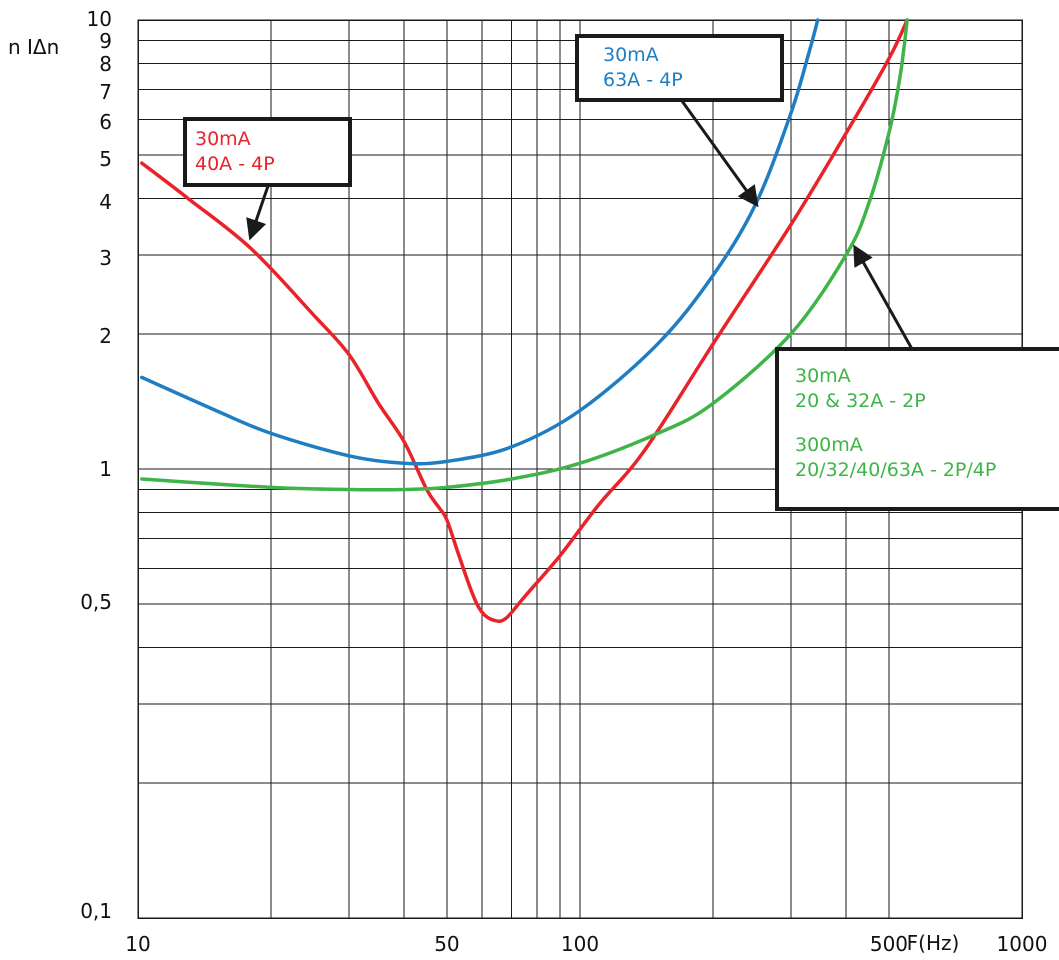 This screenshot has width=1059, height=960. Describe the element at coordinates (895, 470) in the screenshot. I see `callout-text-line: 20/32/40/63A - 2P/4P` at that location.